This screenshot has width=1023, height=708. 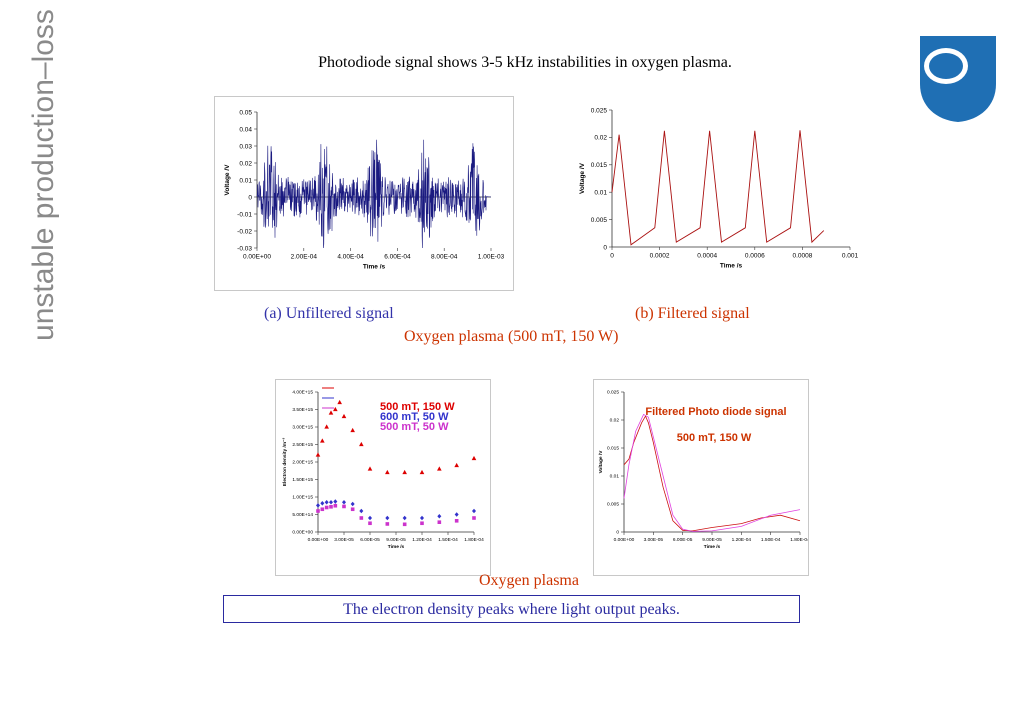 I want to click on x-tick-label: 1.00E-03, so click(x=491, y=257).